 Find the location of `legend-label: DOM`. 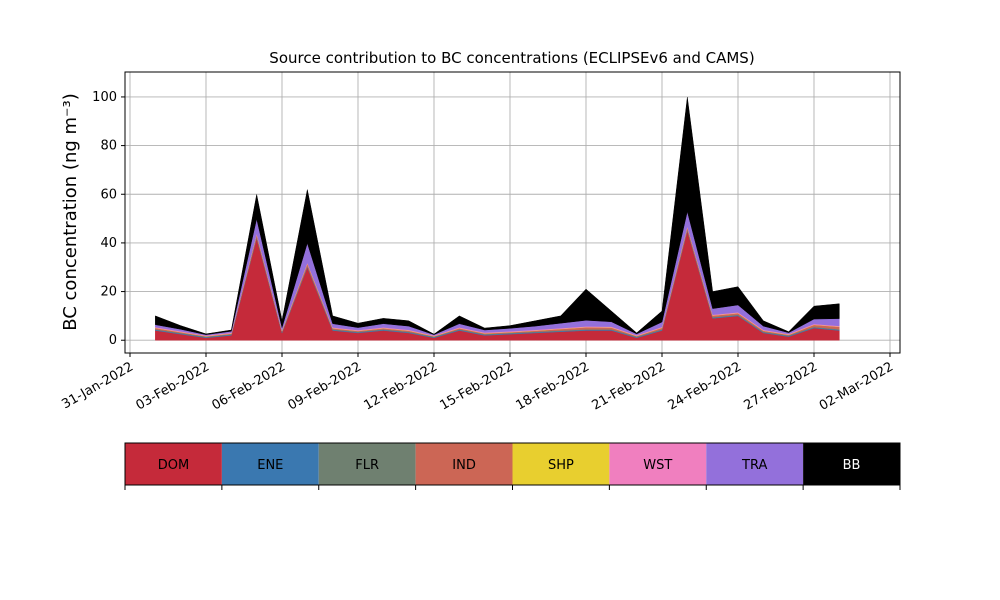

legend-label: DOM is located at coordinates (173, 465).